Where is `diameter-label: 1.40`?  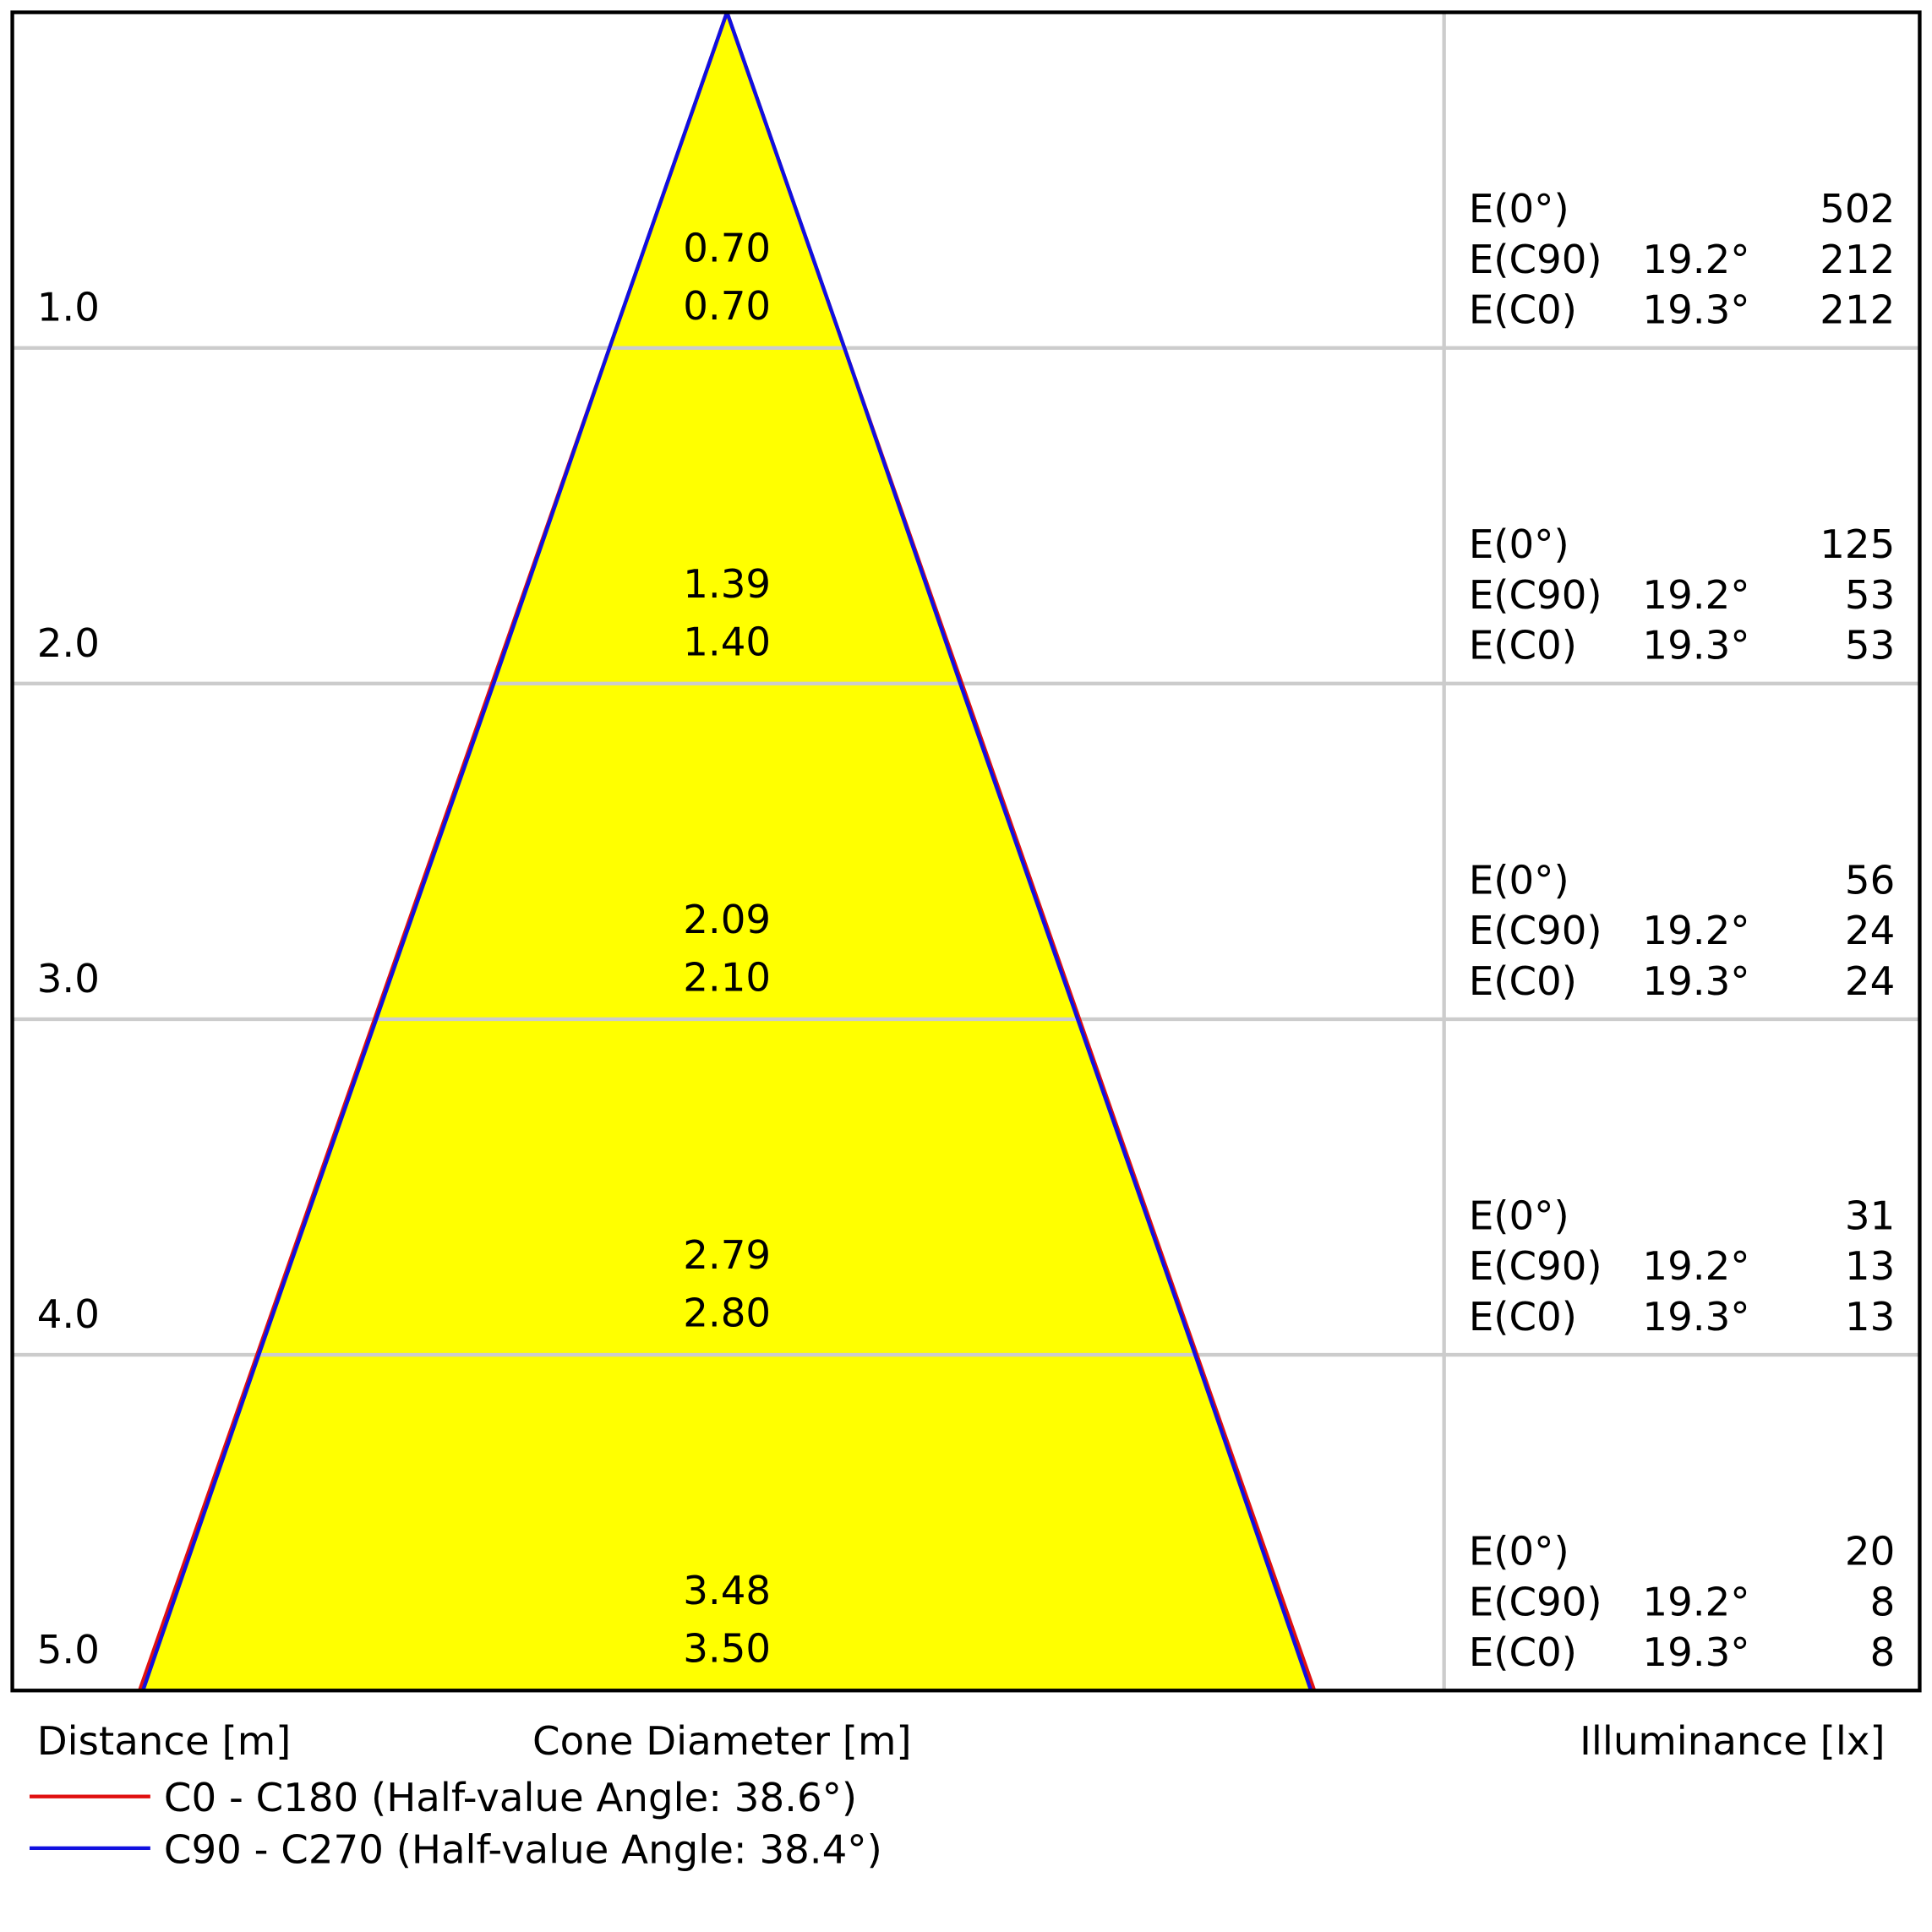 diameter-label: 1.40 is located at coordinates (727, 642).